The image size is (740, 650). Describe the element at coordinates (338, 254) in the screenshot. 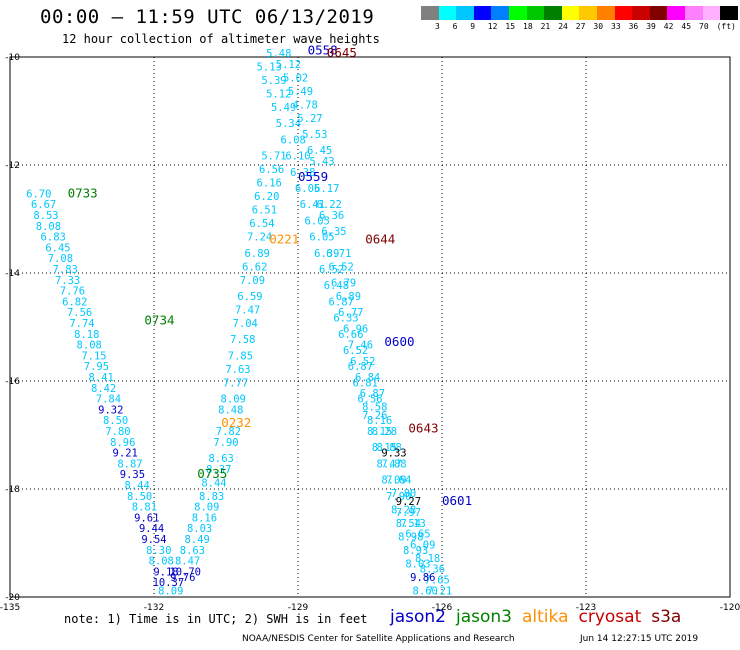

I see `swh-value: 6.71` at that location.